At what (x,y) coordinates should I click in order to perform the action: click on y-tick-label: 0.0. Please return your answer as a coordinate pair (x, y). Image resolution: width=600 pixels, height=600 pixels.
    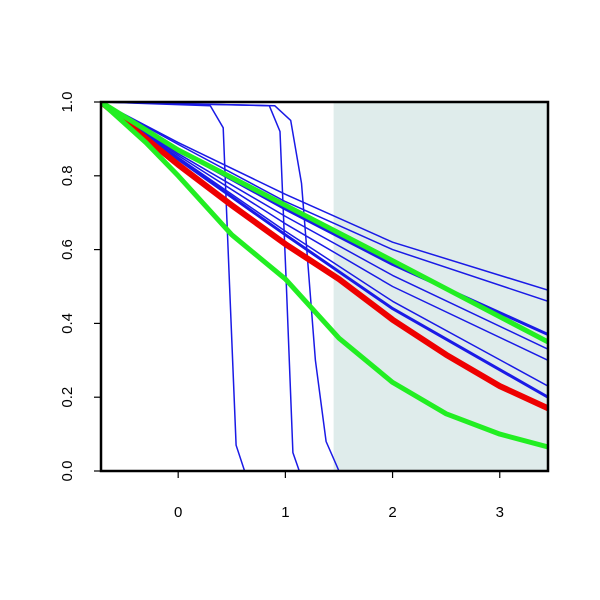
    Looking at the image, I should click on (67, 471).